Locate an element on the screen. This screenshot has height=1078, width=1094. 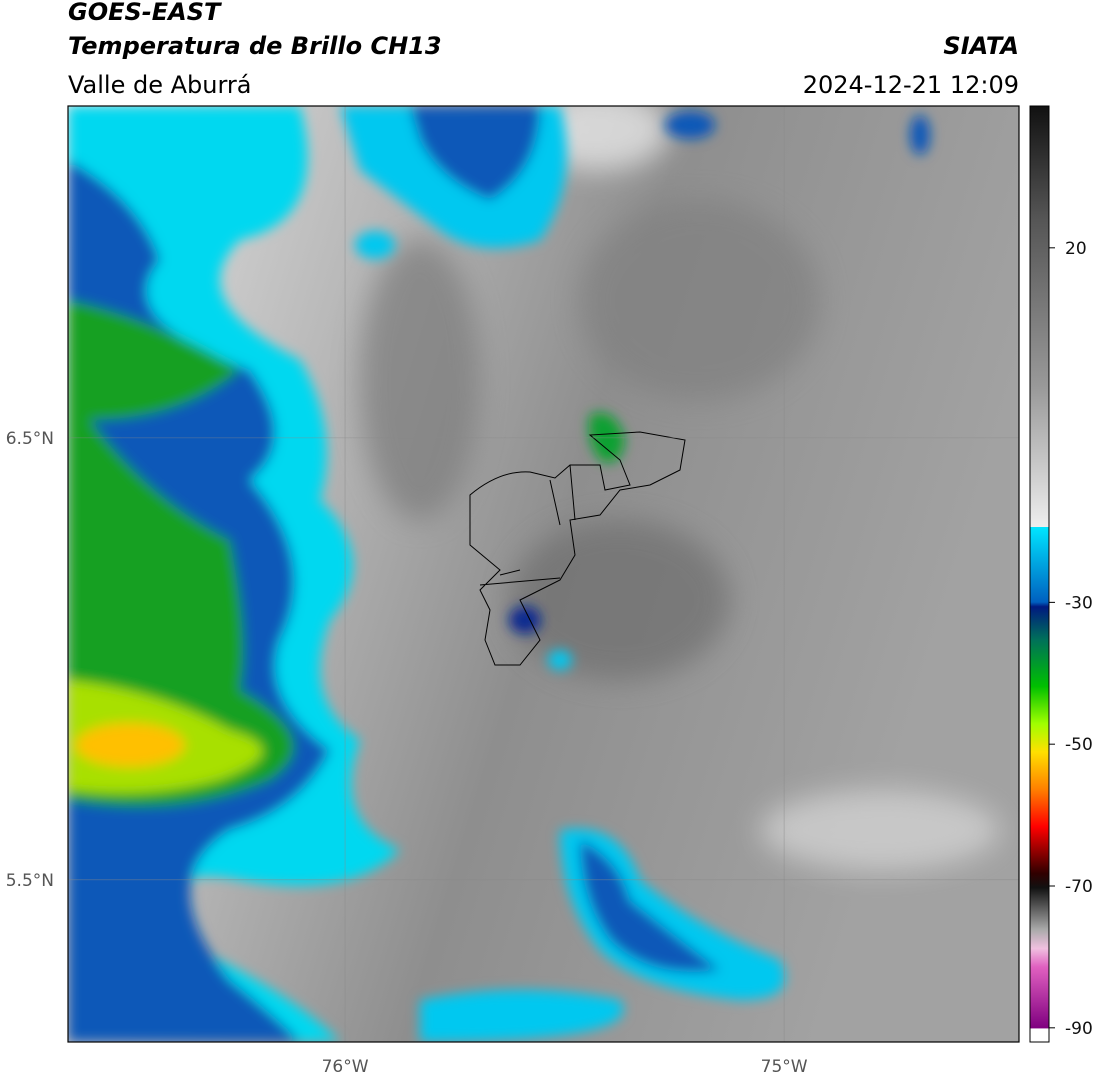
x-tick-label: 76°W is located at coordinates (345, 1067).